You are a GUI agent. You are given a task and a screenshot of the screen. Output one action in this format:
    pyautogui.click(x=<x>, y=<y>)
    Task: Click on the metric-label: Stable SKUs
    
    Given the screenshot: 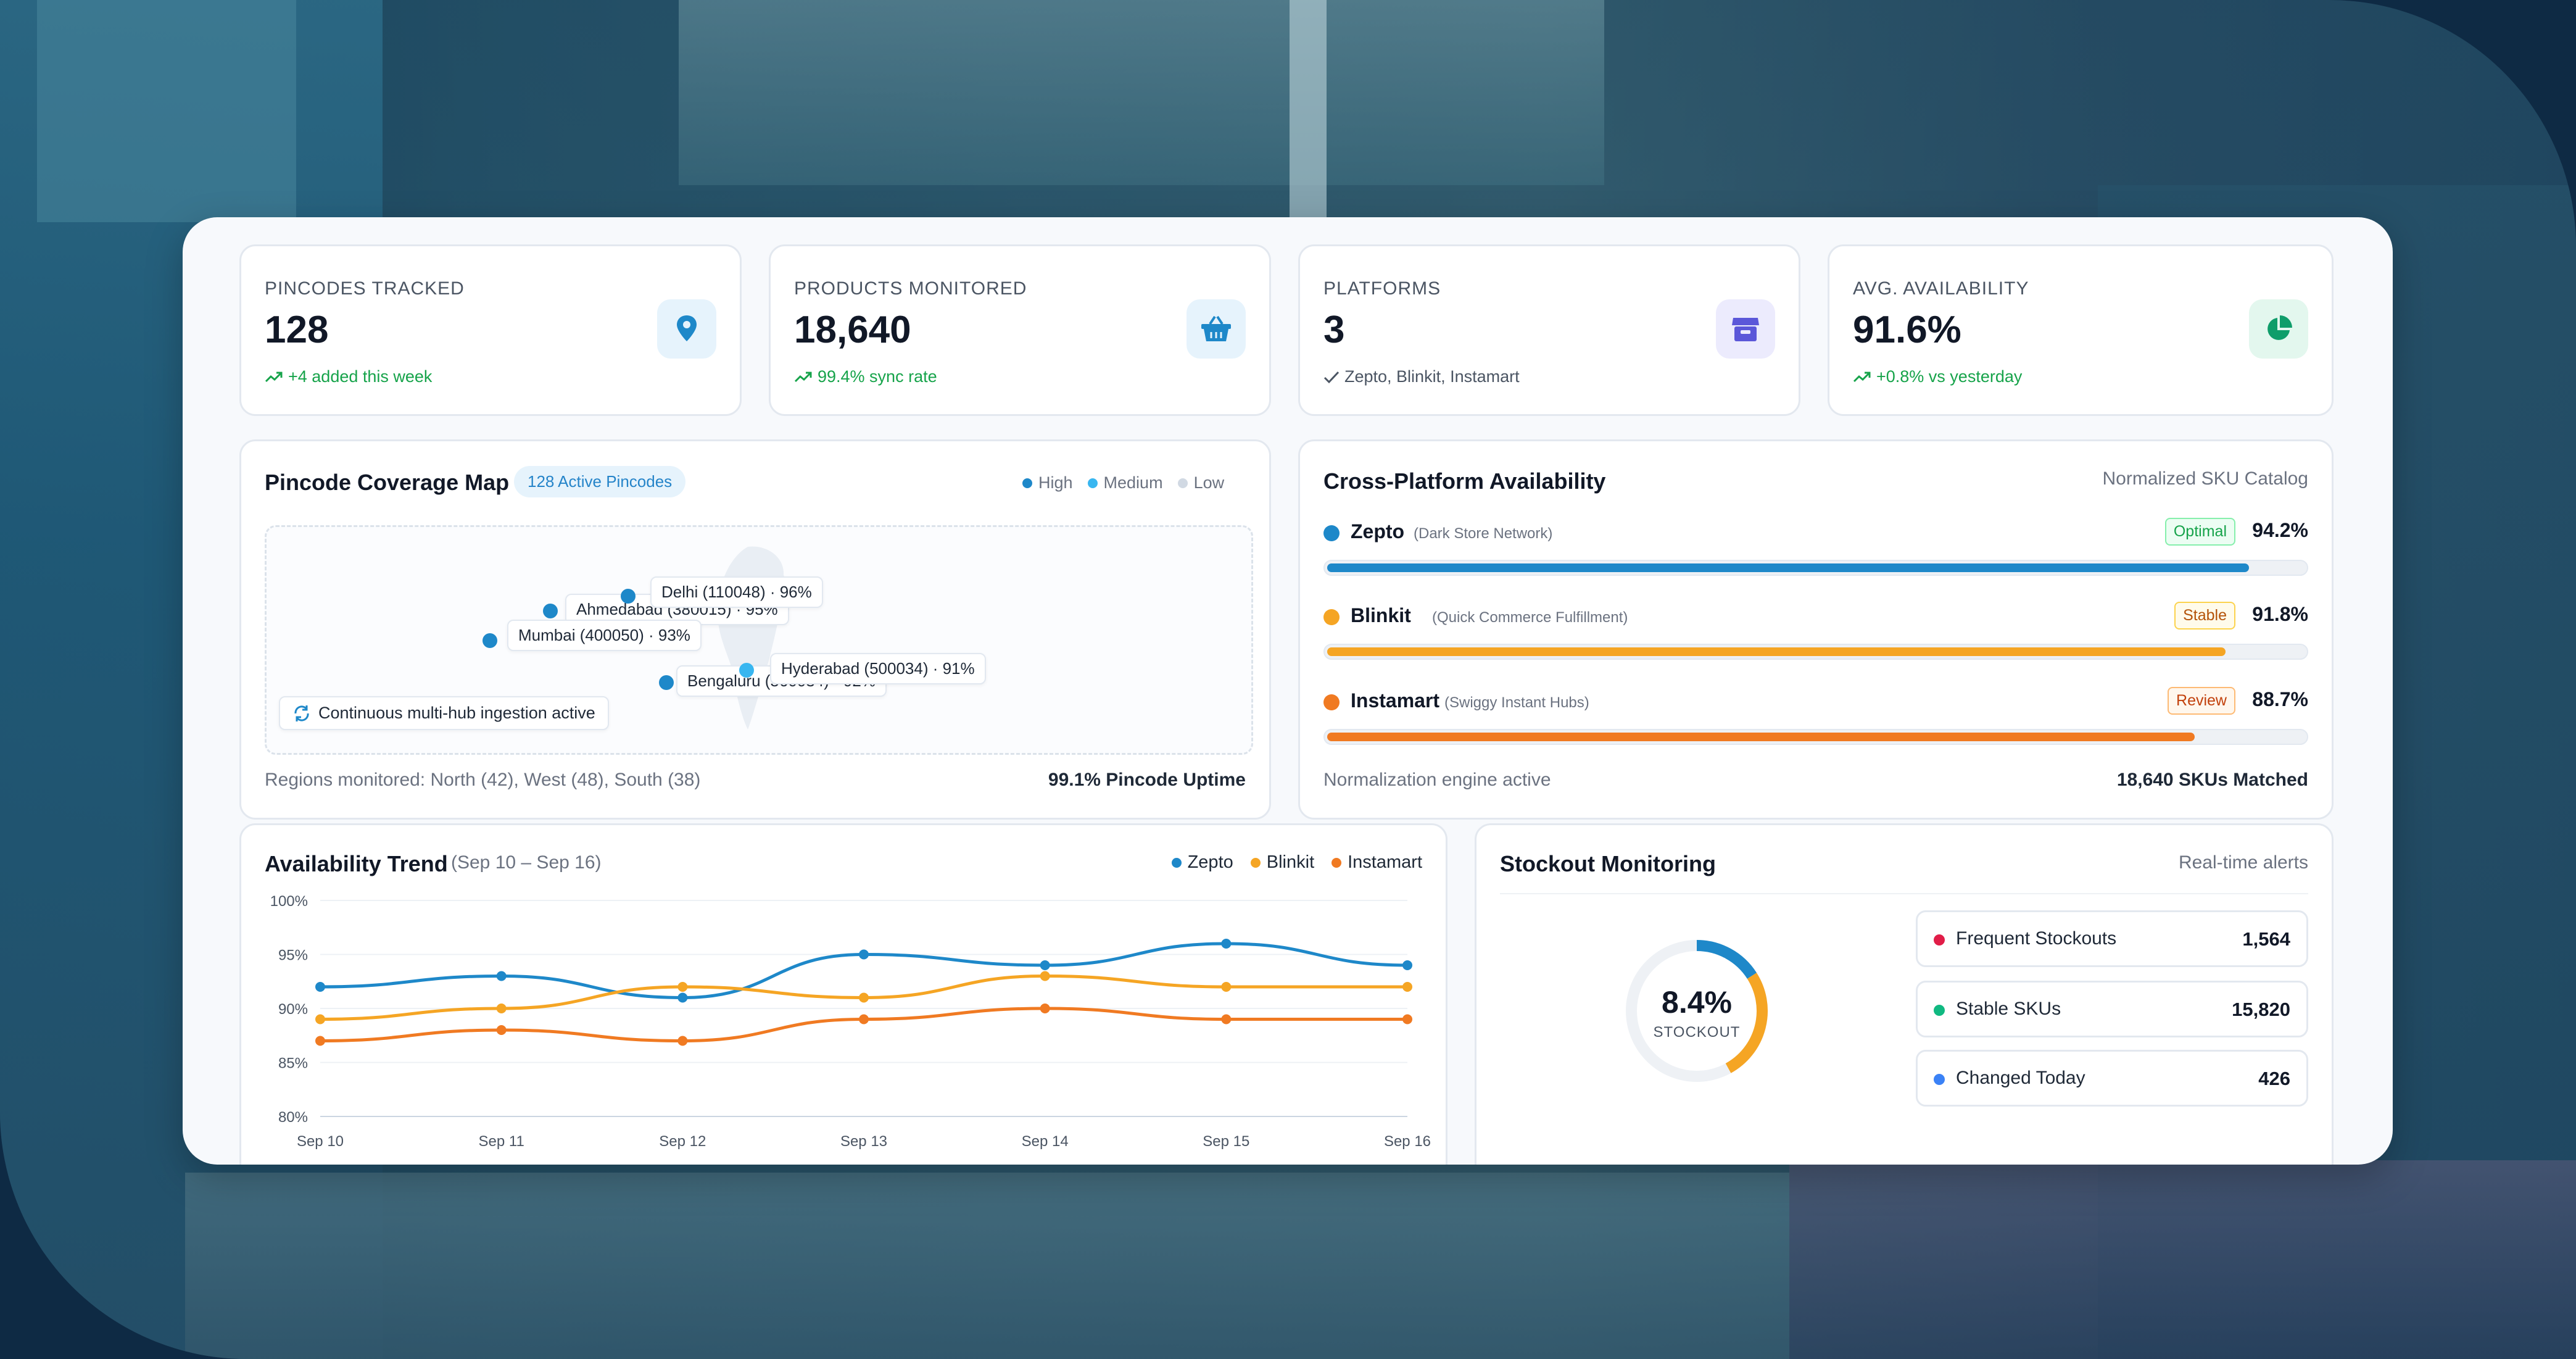 What is the action you would take?
    pyautogui.click(x=2008, y=1009)
    